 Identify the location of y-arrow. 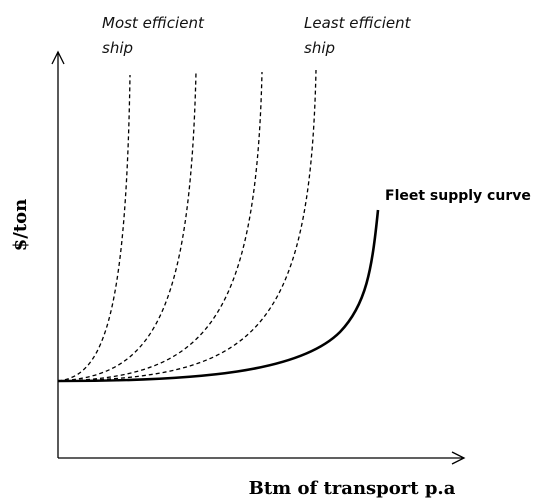
(58, 57).